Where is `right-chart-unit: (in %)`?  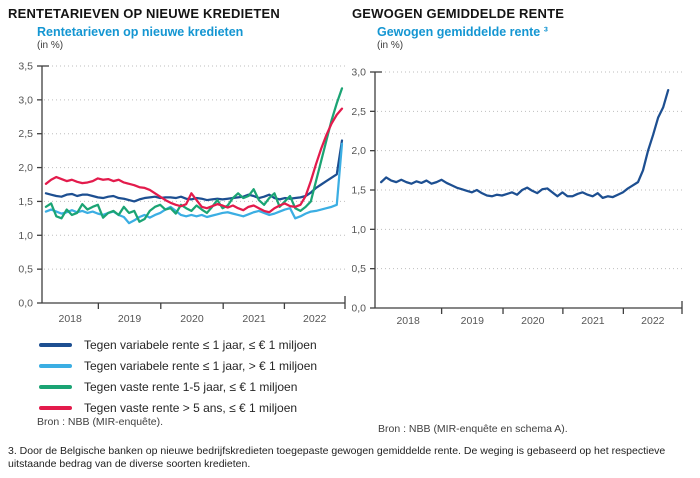 right-chart-unit: (in %) is located at coordinates (390, 45).